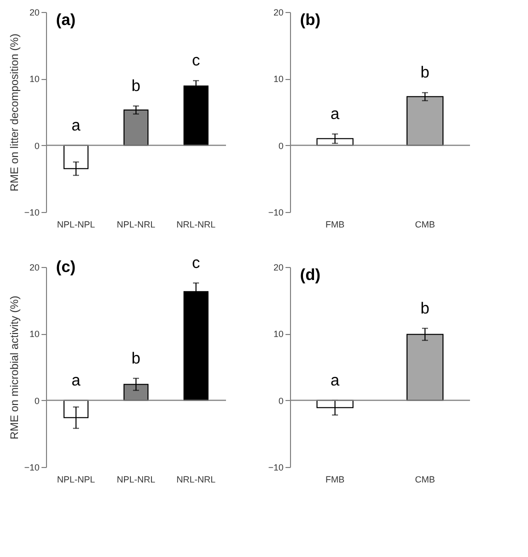 This screenshot has height=557, width=528. What do you see at coordinates (66, 267) in the screenshot?
I see `chart-title: (c)` at bounding box center [66, 267].